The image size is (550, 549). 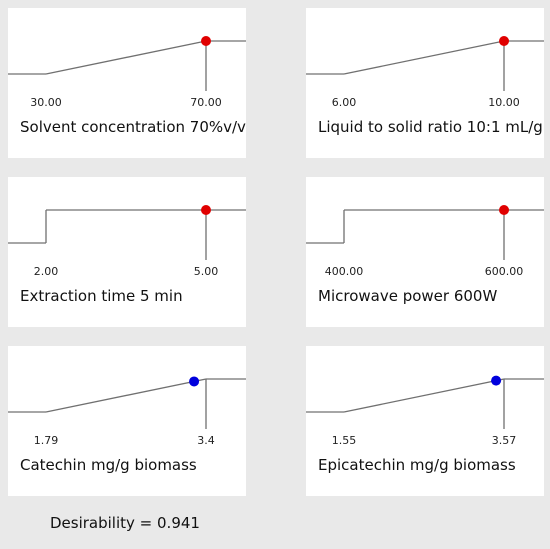 What do you see at coordinates (344, 440) in the screenshot?
I see `low-tick-label: 1.55` at bounding box center [344, 440].